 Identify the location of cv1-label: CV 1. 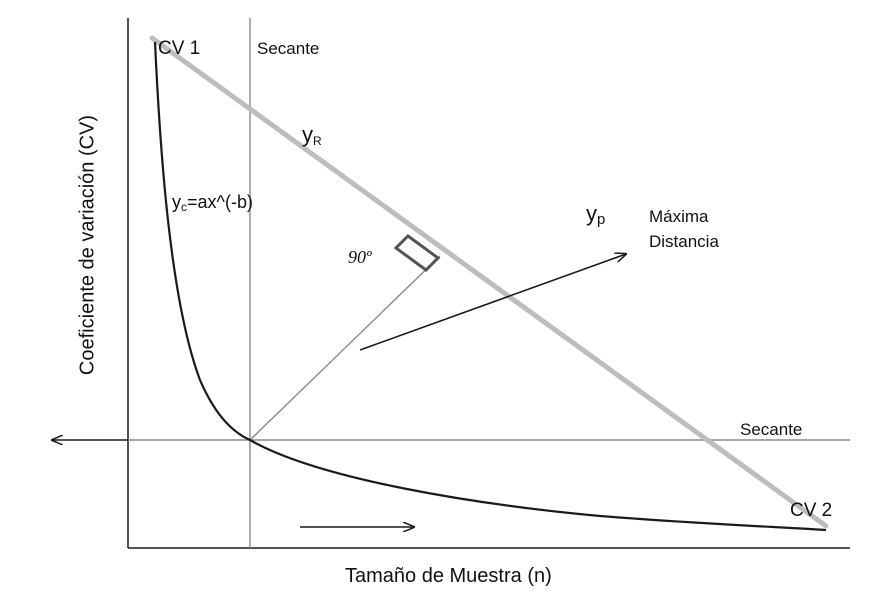
(179, 48).